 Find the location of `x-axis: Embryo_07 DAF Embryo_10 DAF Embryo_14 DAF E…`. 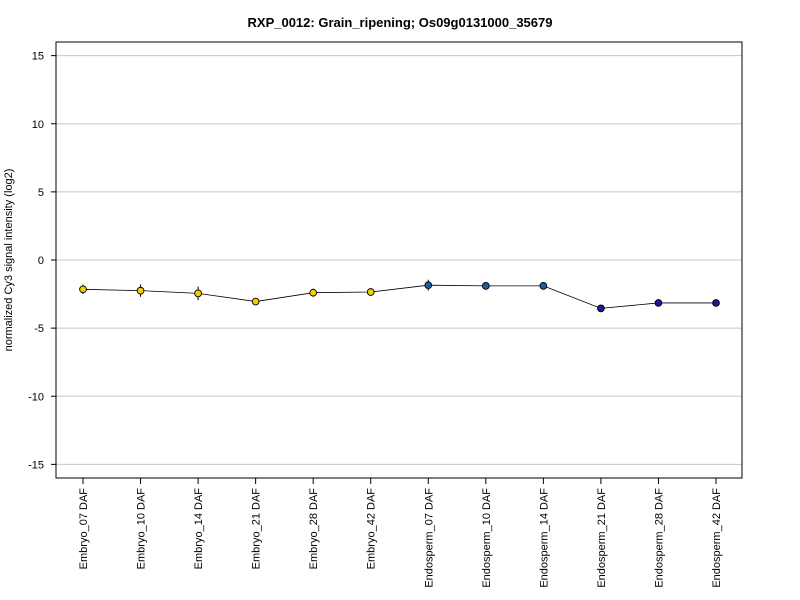

x-axis: Embryo_07 DAF Embryo_10 DAF Embryo_14 DAF E… is located at coordinates (400, 533).